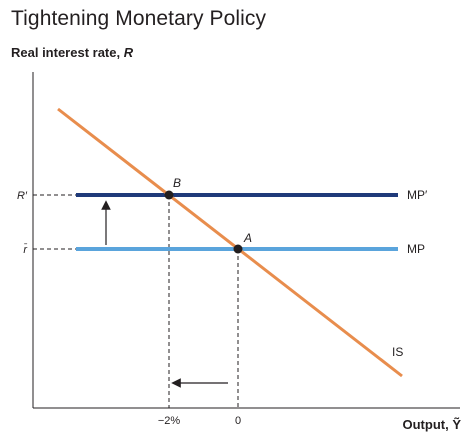  I want to click on y-axis-label: Real interest rate, R, so click(72, 52).